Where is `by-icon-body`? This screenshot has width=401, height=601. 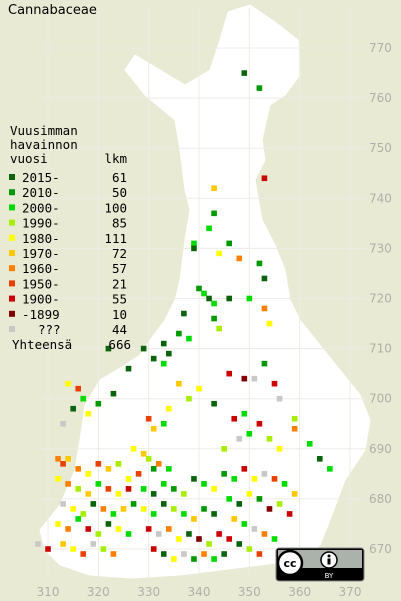
by-icon-body is located at coordinates (329, 561).